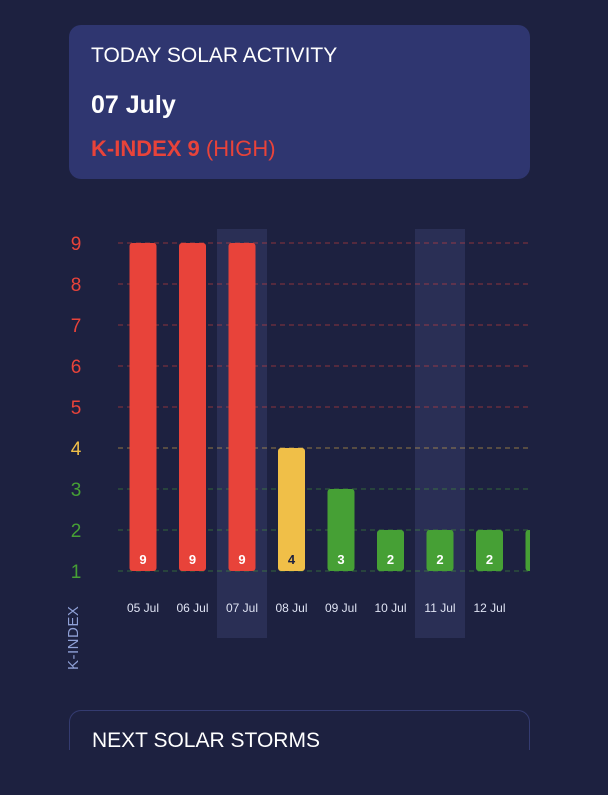  I want to click on x-tick-label: 06 Jul, so click(192, 608).